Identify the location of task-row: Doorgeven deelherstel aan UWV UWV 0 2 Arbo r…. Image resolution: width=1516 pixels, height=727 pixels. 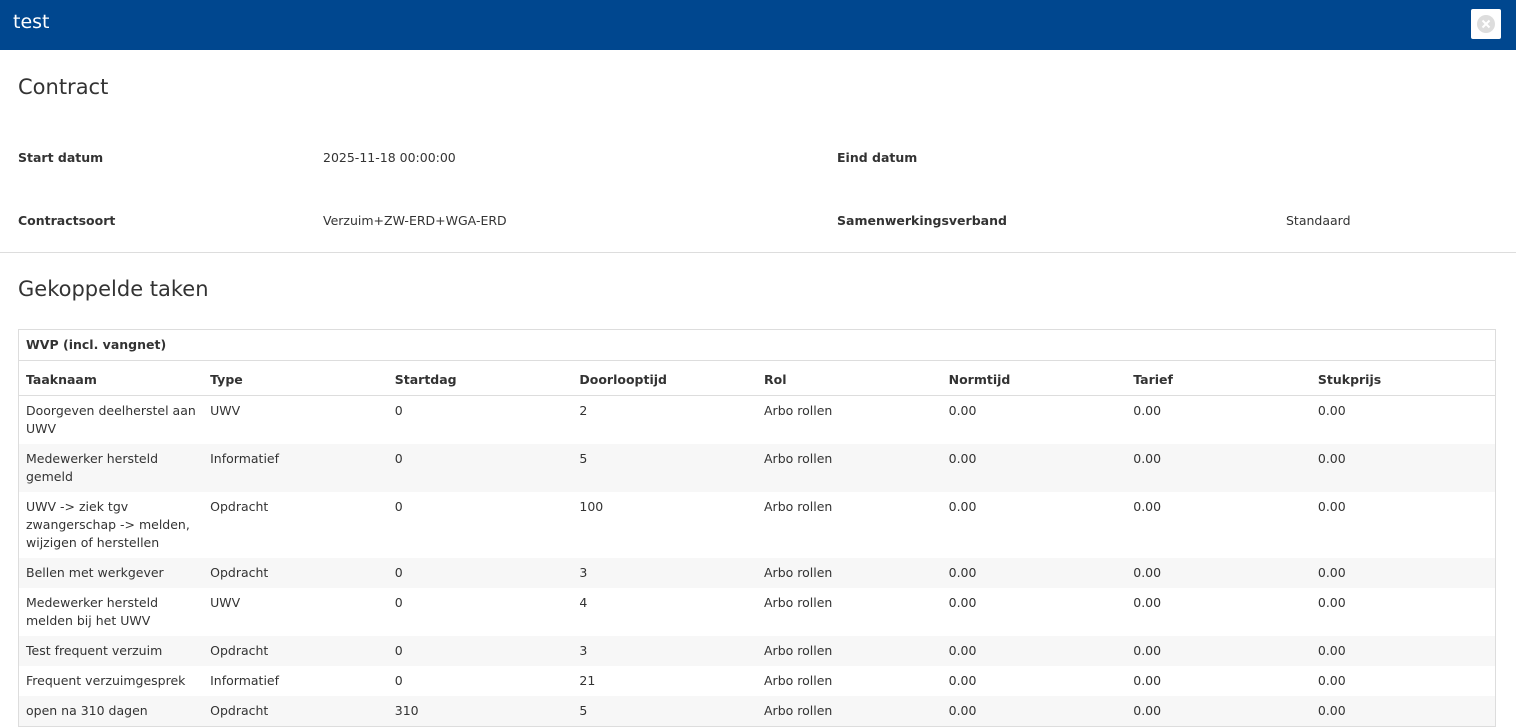
(757, 420).